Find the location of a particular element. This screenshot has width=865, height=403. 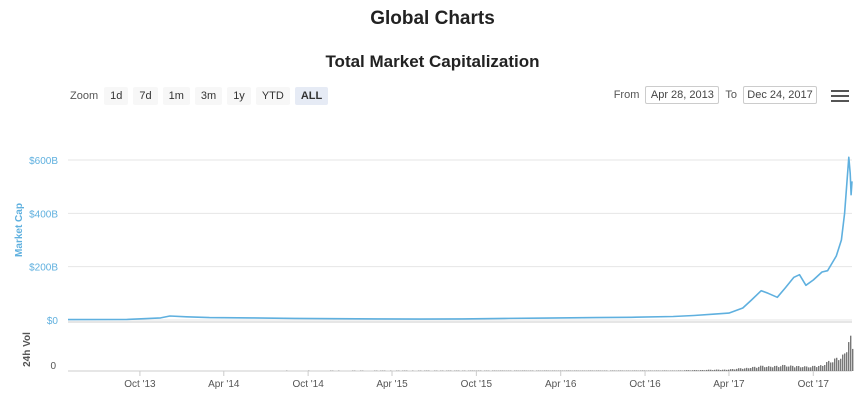

zoom-bar: Zoom 1d 7d 1m 3m 1y YTD ALL is located at coordinates (201, 96).